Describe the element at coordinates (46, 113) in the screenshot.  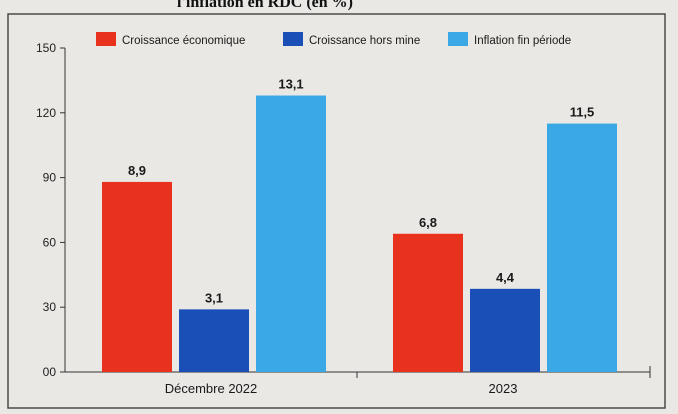
I see `y-tick-label: 120` at that location.